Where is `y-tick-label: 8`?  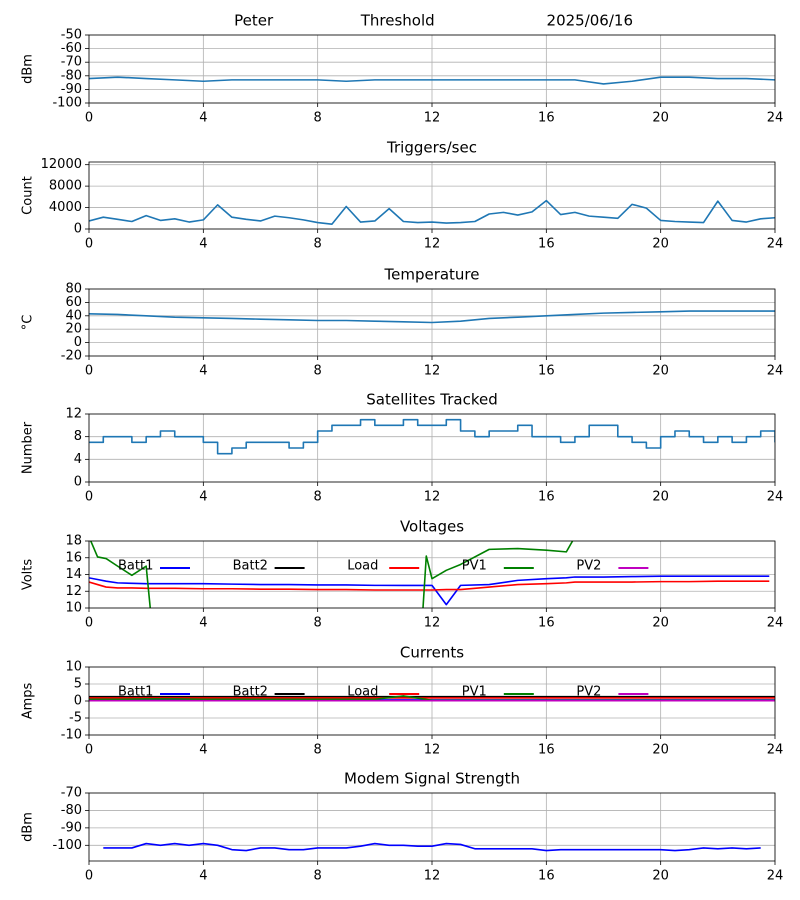
y-tick-label: 8 is located at coordinates (78, 436).